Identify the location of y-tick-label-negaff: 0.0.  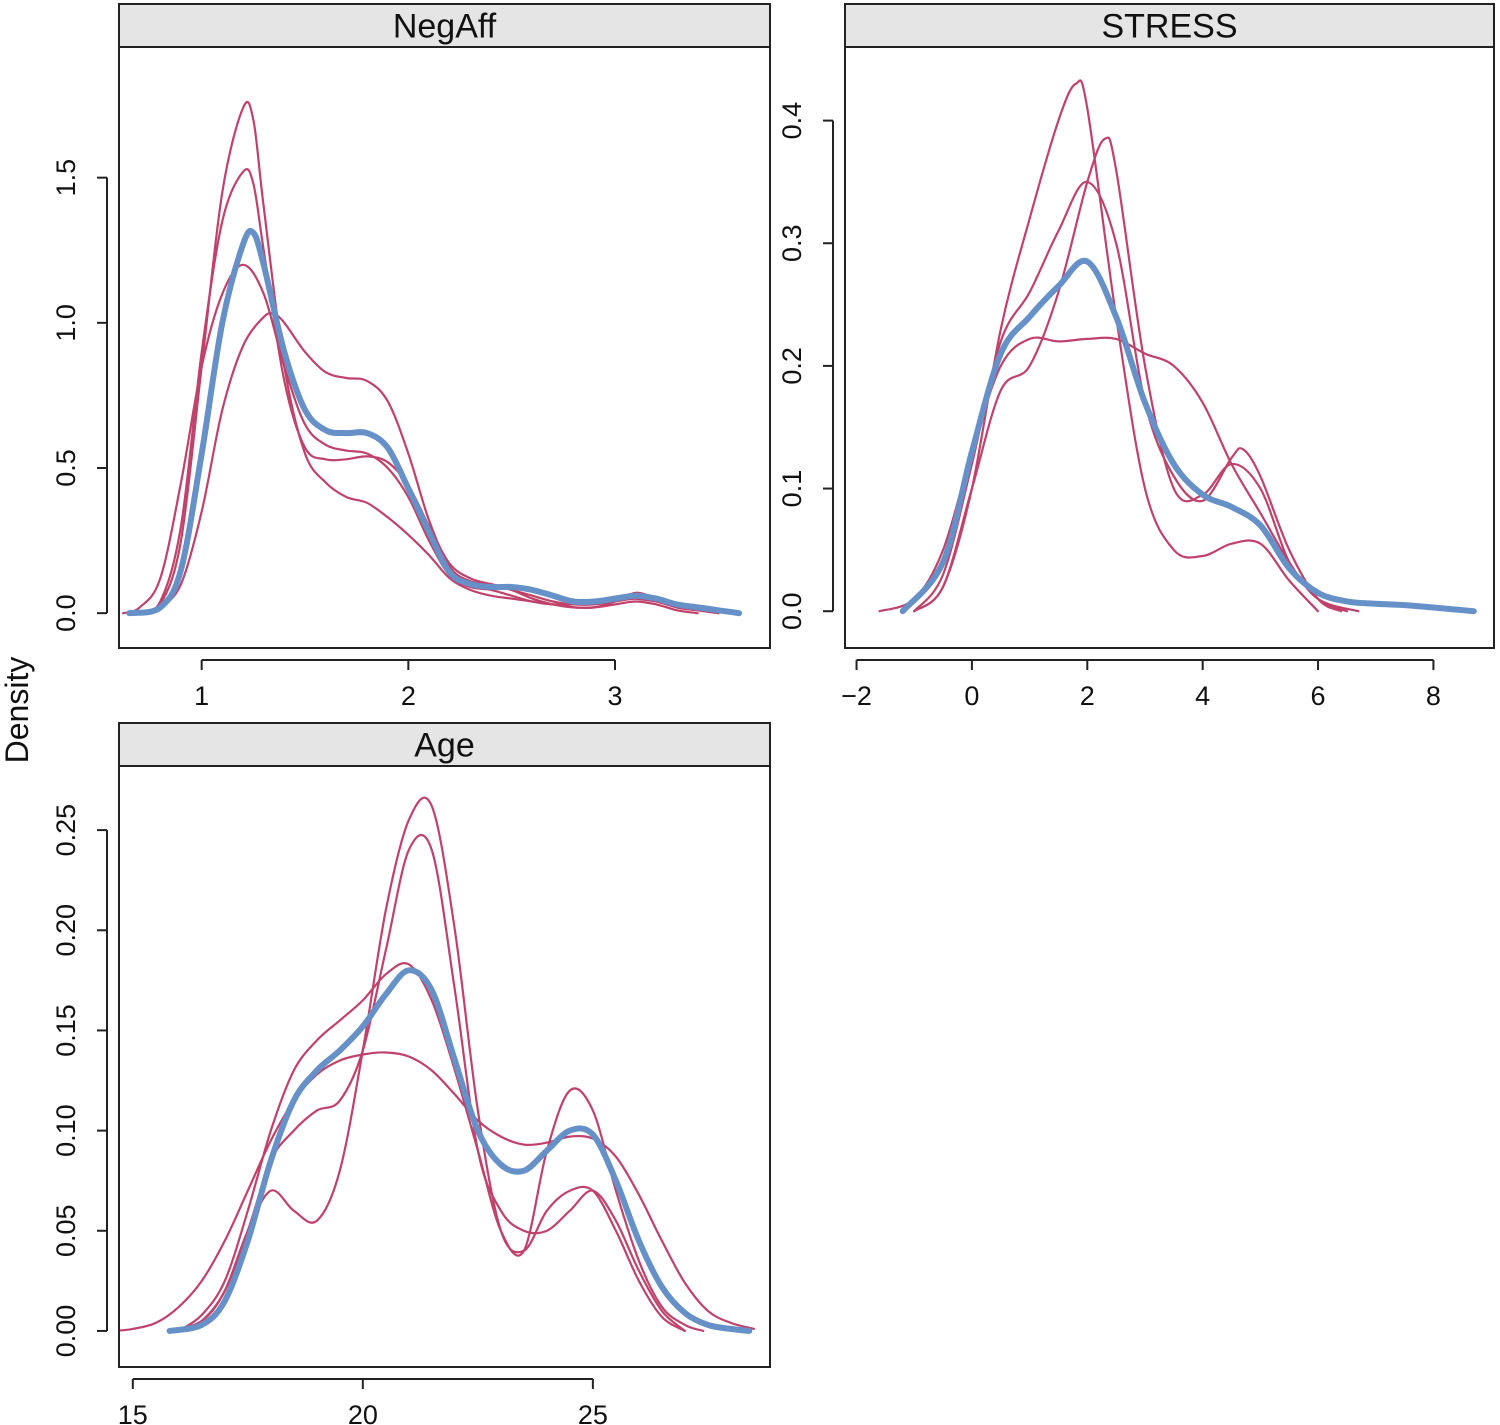
(66, 613).